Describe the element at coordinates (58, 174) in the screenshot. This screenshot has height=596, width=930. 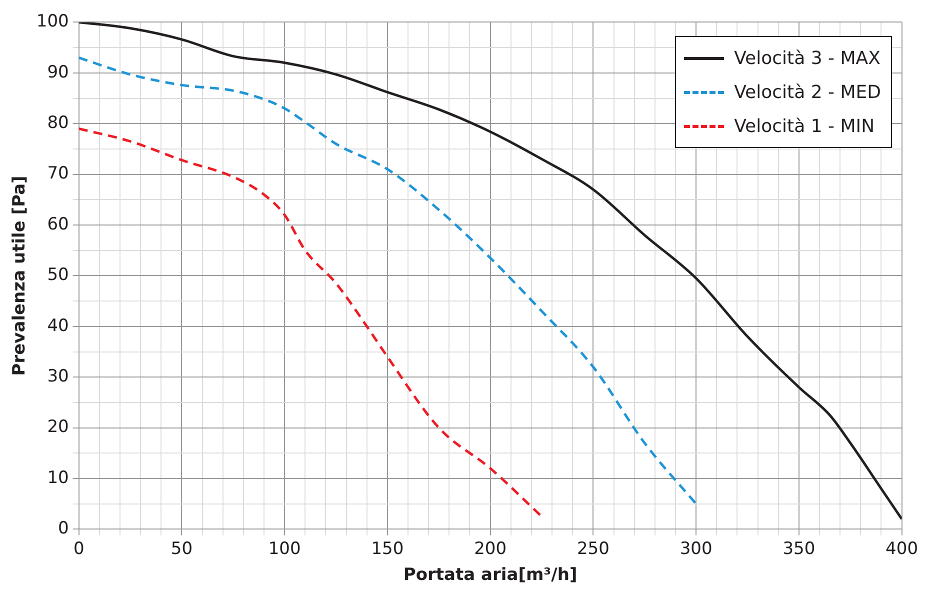
I see `y-tick-label: 70` at that location.